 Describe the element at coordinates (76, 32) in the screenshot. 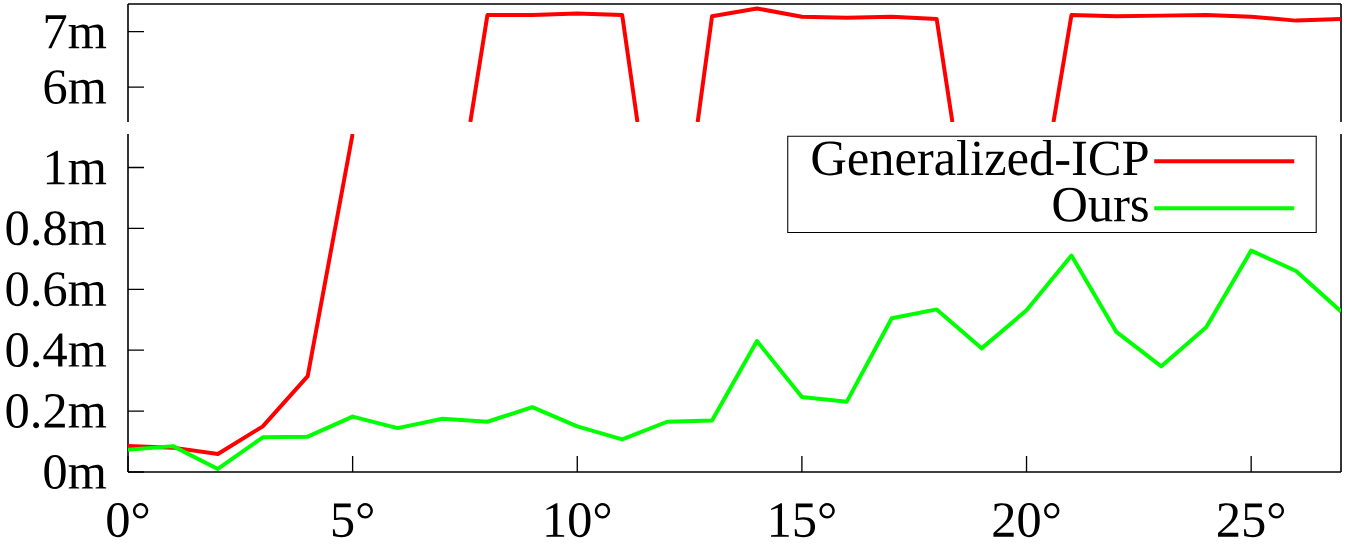

I see `y-tick-label: 7m` at that location.